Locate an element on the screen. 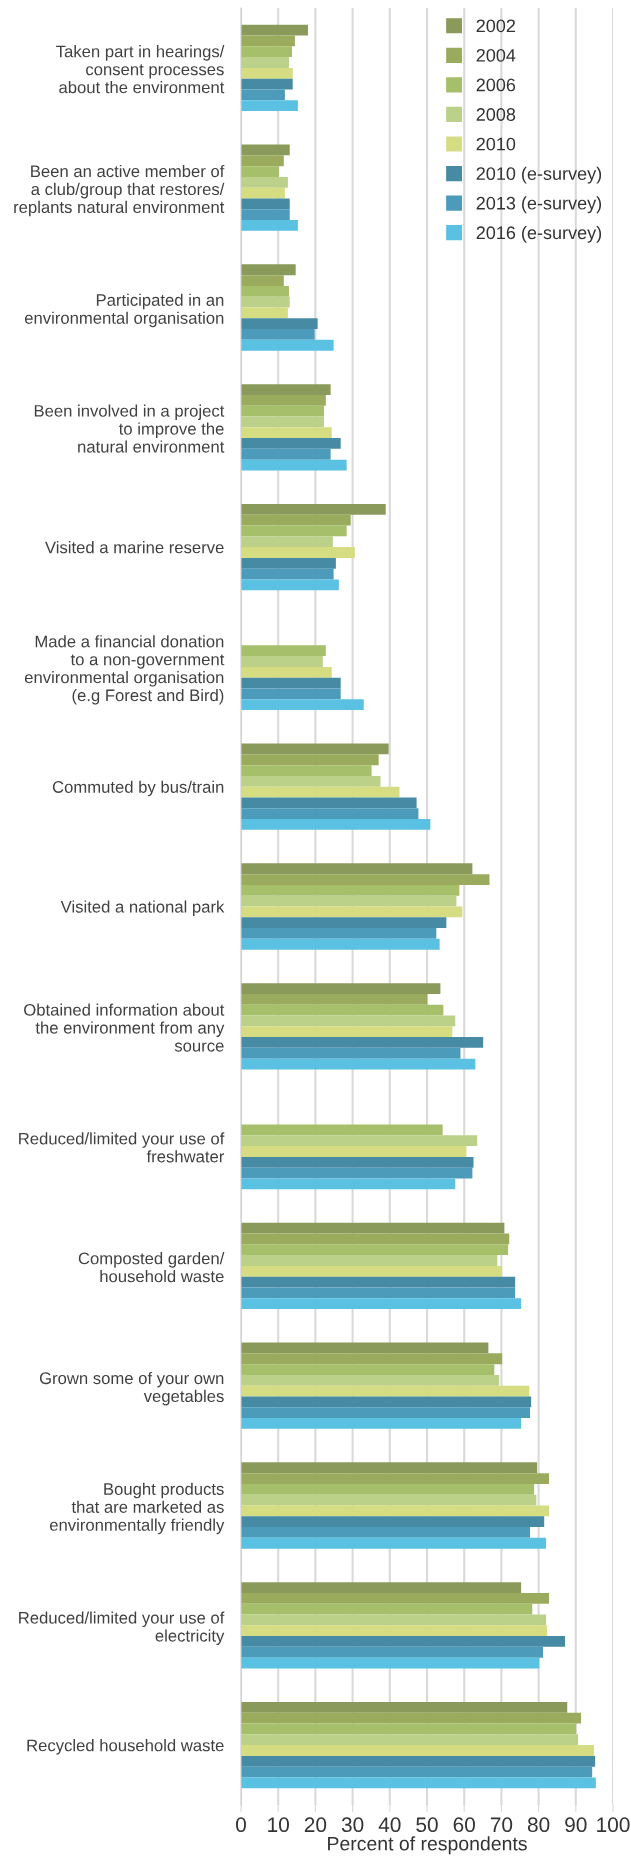  legend-label: 2008 is located at coordinates (496, 114).